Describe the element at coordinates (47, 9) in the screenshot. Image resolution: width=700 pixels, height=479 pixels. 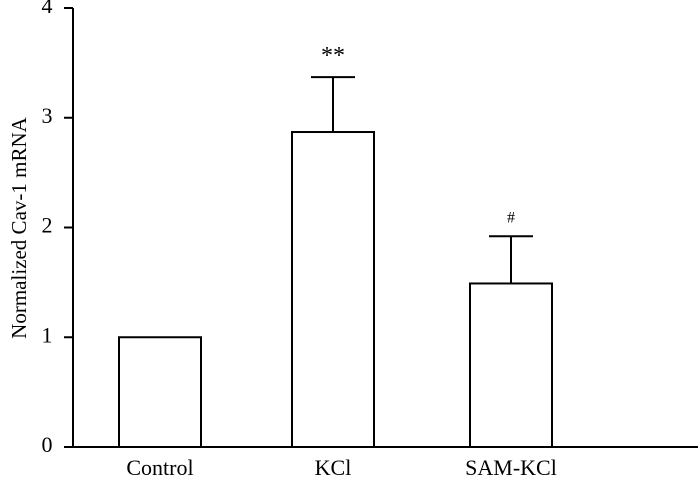
I see `y-tick-label-4: 4` at that location.